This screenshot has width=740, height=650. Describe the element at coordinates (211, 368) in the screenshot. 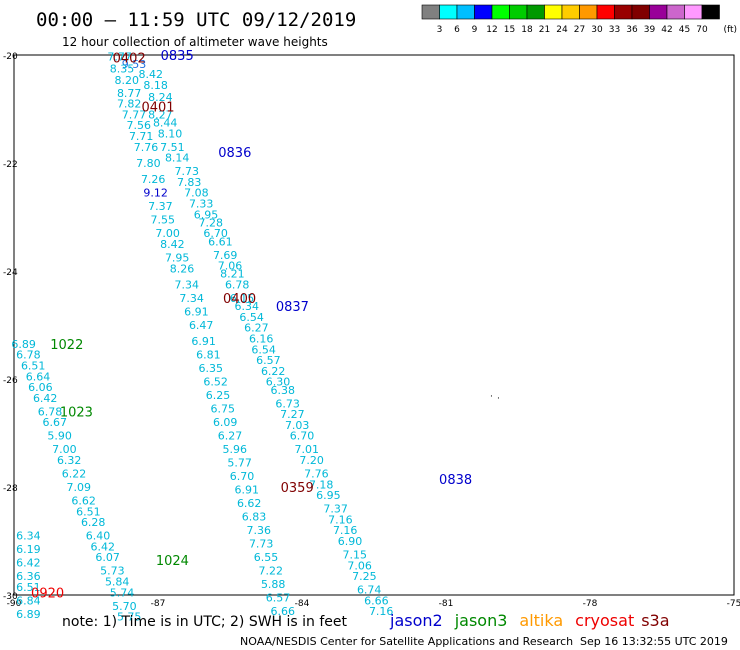

I see `swh-value: 6.35` at that location.